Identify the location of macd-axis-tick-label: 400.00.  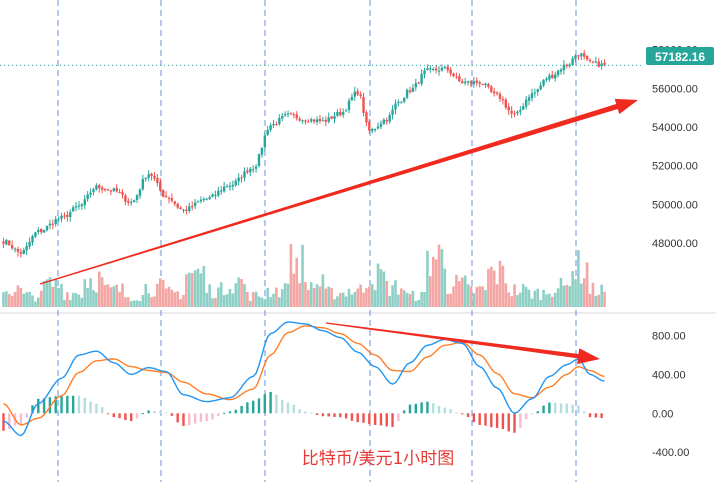
(669, 375).